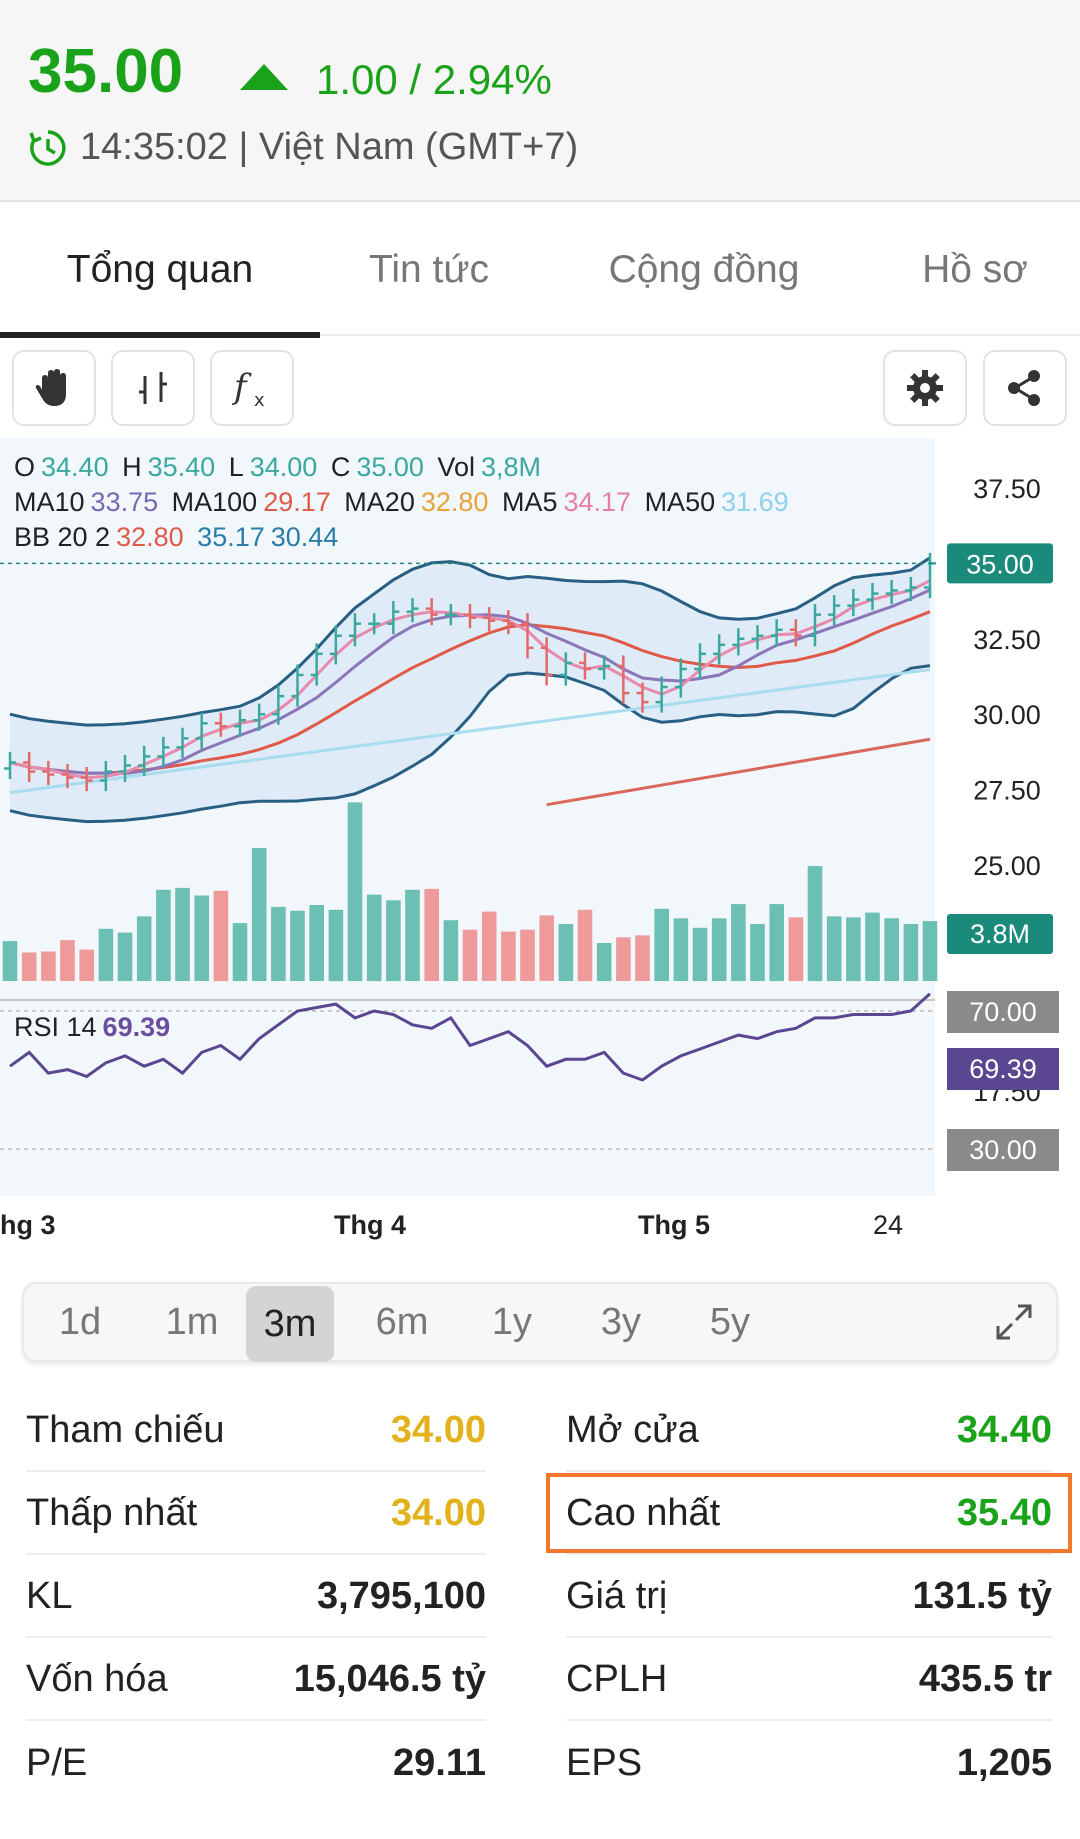 This screenshot has width=1080, height=1839. I want to click on ma50-label: MA50, so click(680, 502).